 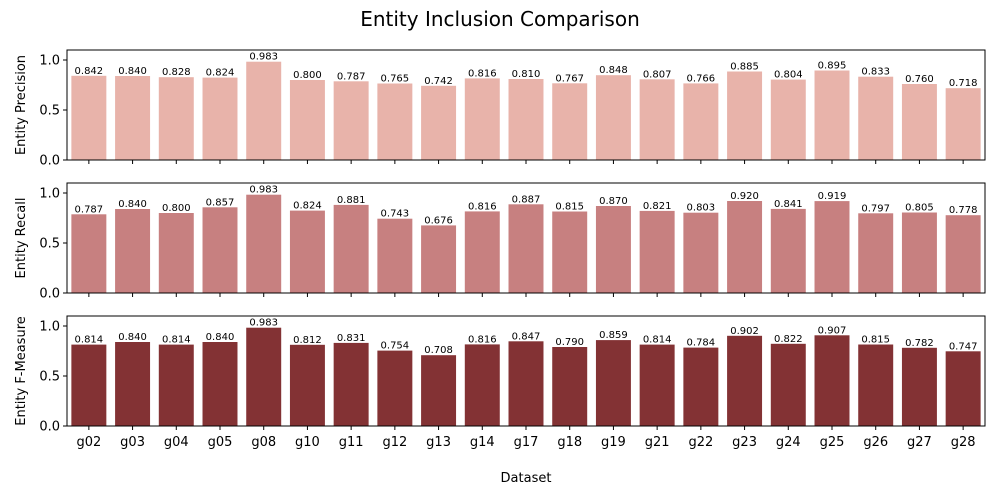 What do you see at coordinates (21, 105) in the screenshot?
I see `y-axis-label: Entity Precision` at bounding box center [21, 105].